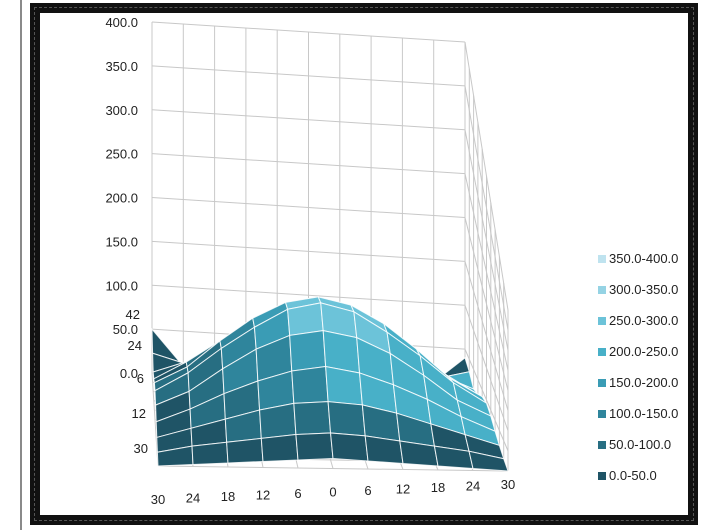  I want to click on legend-label: 200.0-250.0, so click(644, 351).